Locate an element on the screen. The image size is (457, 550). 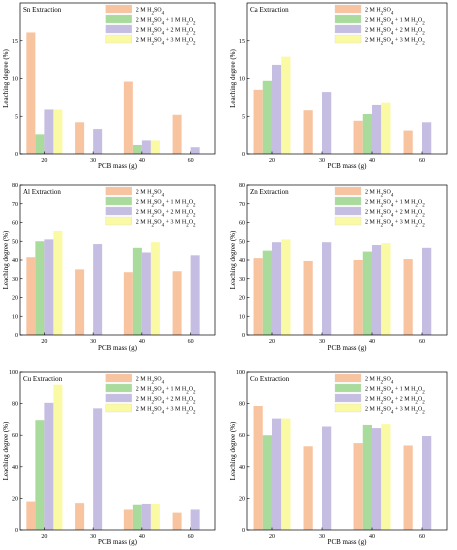
chart-title: Co Extraction is located at coordinates (270, 379).